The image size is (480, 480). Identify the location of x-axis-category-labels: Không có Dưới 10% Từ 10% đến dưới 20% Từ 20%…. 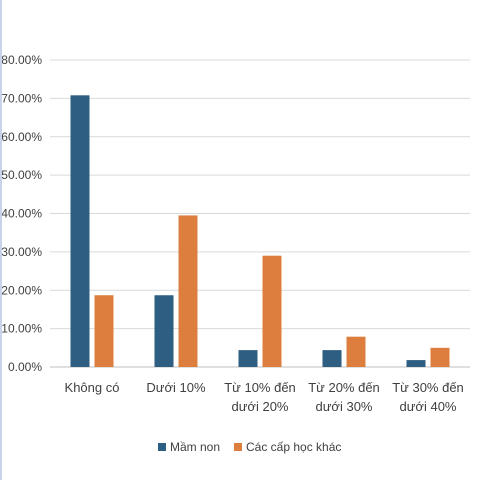
(264, 397).